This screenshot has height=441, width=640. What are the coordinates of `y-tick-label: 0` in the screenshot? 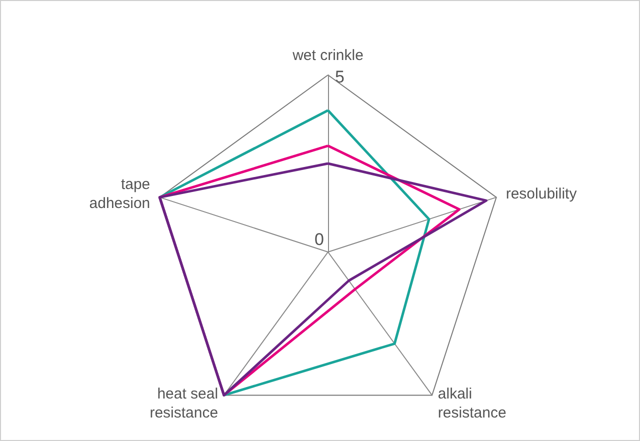 It's located at (319, 239).